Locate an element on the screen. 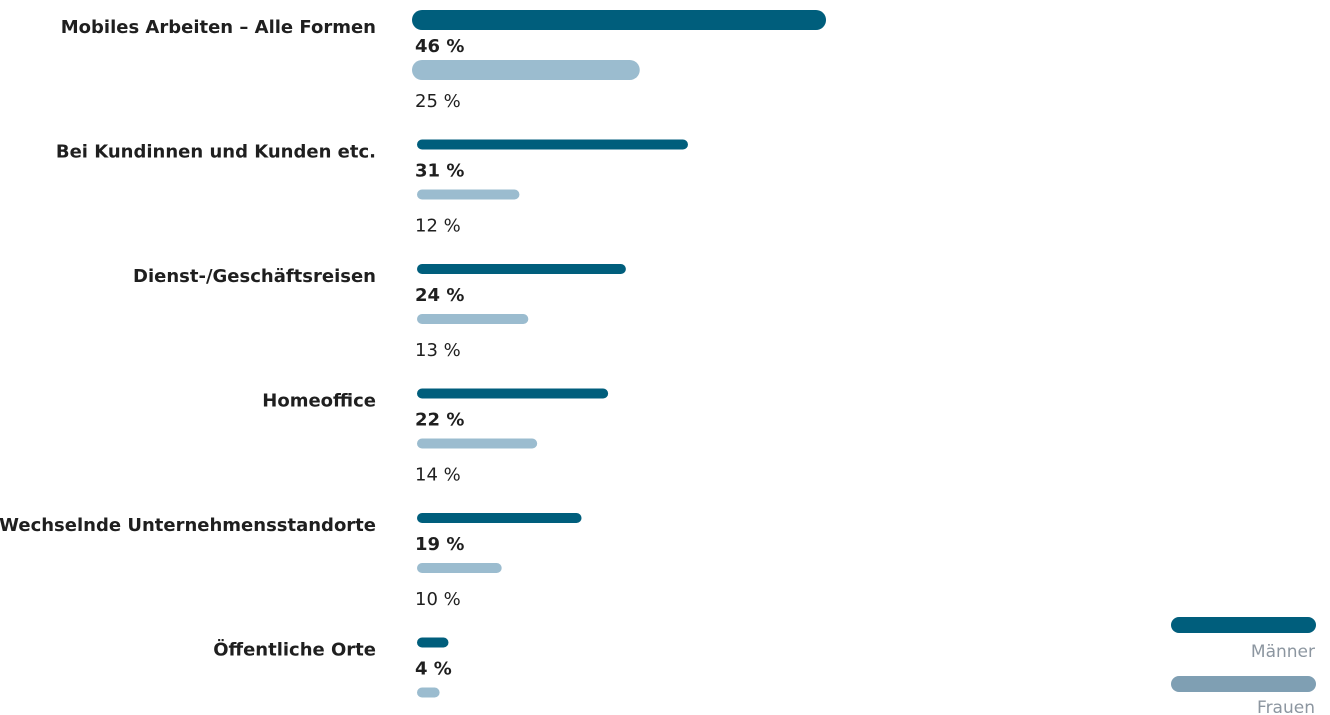 The height and width of the screenshot is (715, 1330). category-row-oeffentliche-orte: Öffentliche Orte 4 % 3 % is located at coordinates (332, 676).